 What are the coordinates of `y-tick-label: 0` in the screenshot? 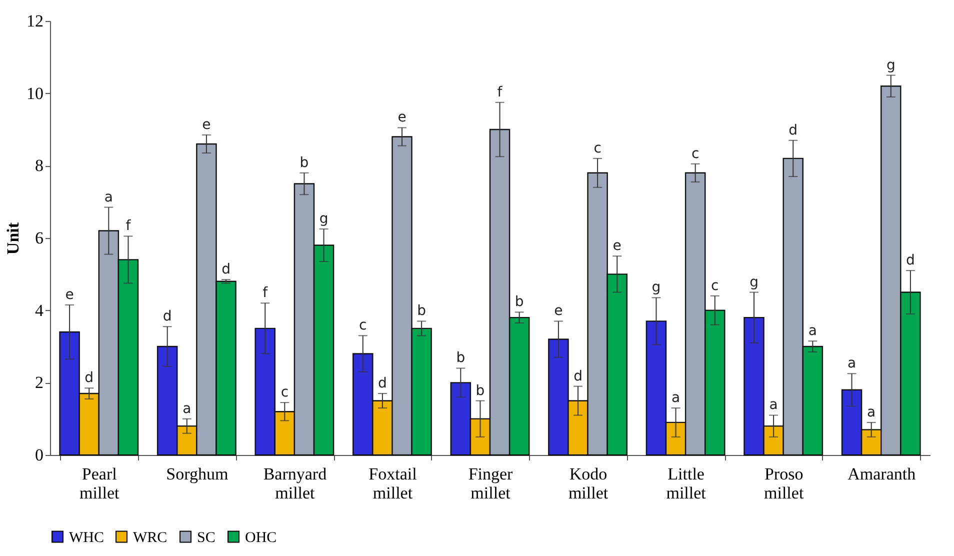 It's located at (39, 455).